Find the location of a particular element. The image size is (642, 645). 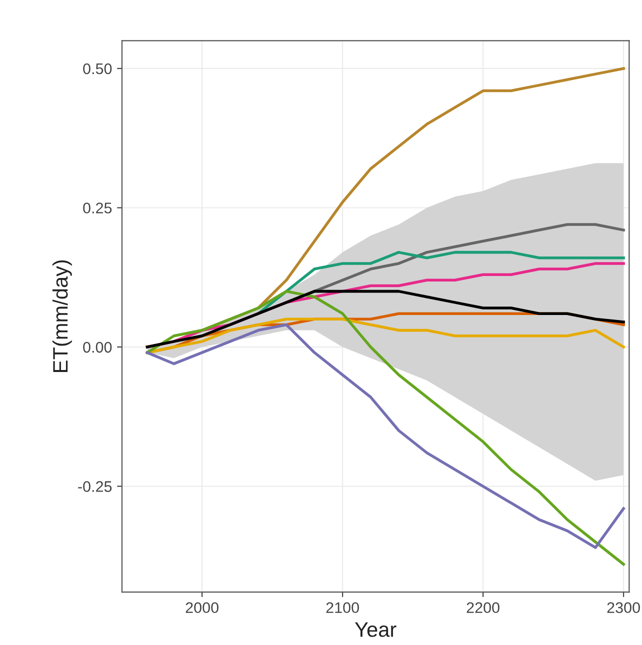

x-axis-title: Year is located at coordinates (375, 629).